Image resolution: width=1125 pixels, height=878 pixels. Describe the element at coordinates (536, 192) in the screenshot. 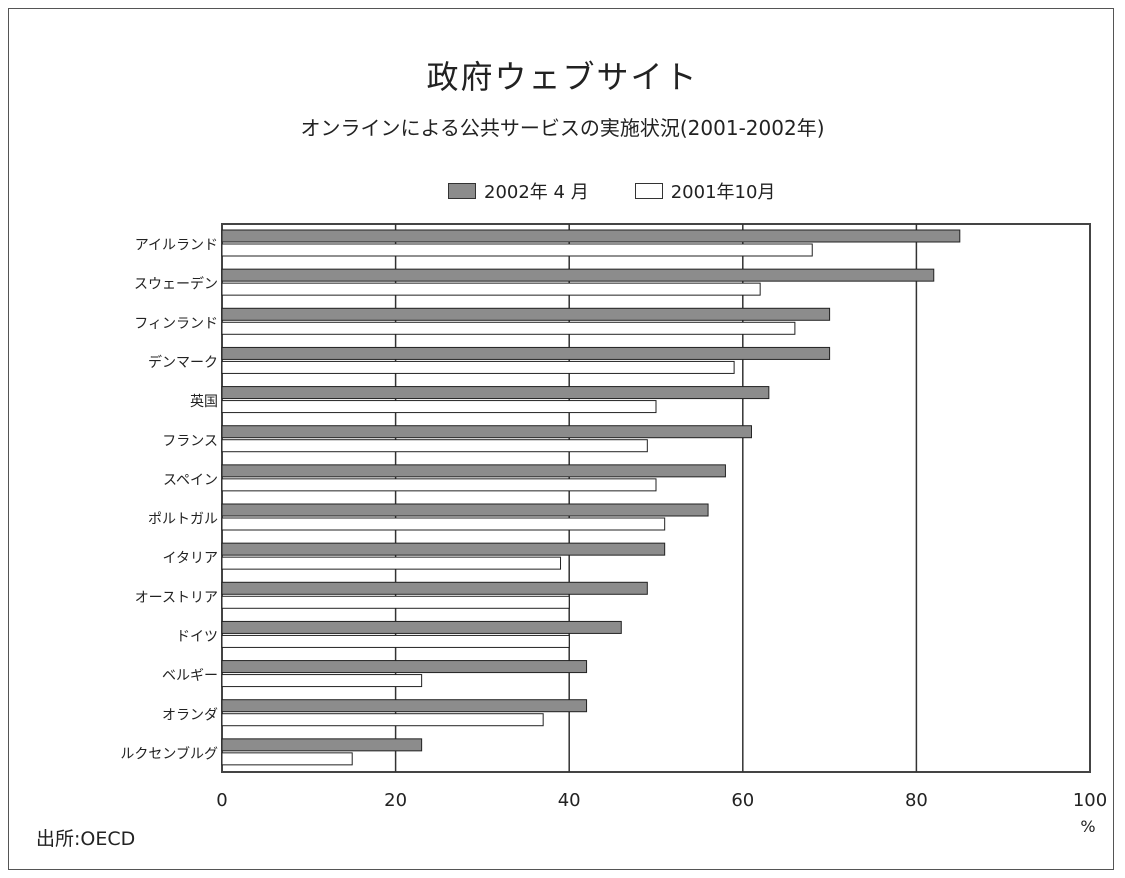

I see `legend-label-series-1: 2002年 4 月` at that location.